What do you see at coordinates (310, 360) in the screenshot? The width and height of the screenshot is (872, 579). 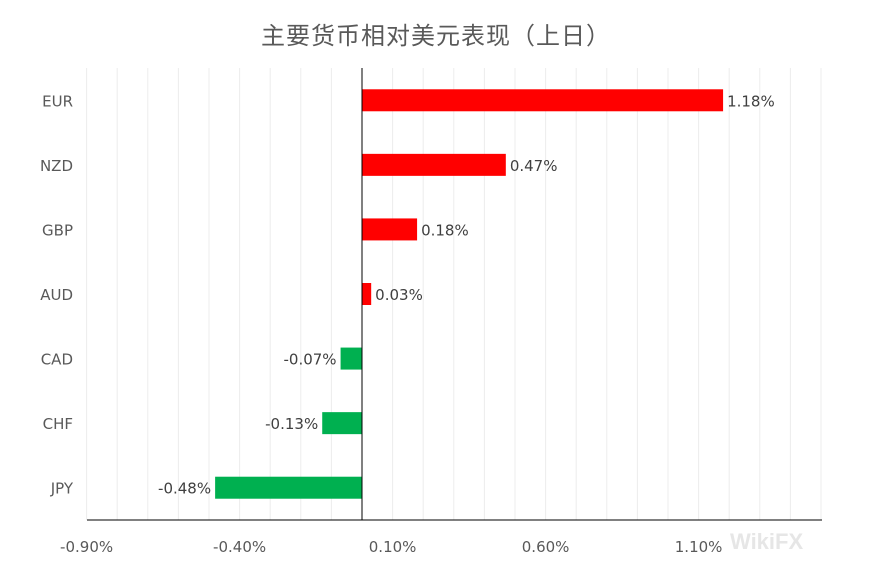 I see `data-label-cad: -0.07%` at bounding box center [310, 360].